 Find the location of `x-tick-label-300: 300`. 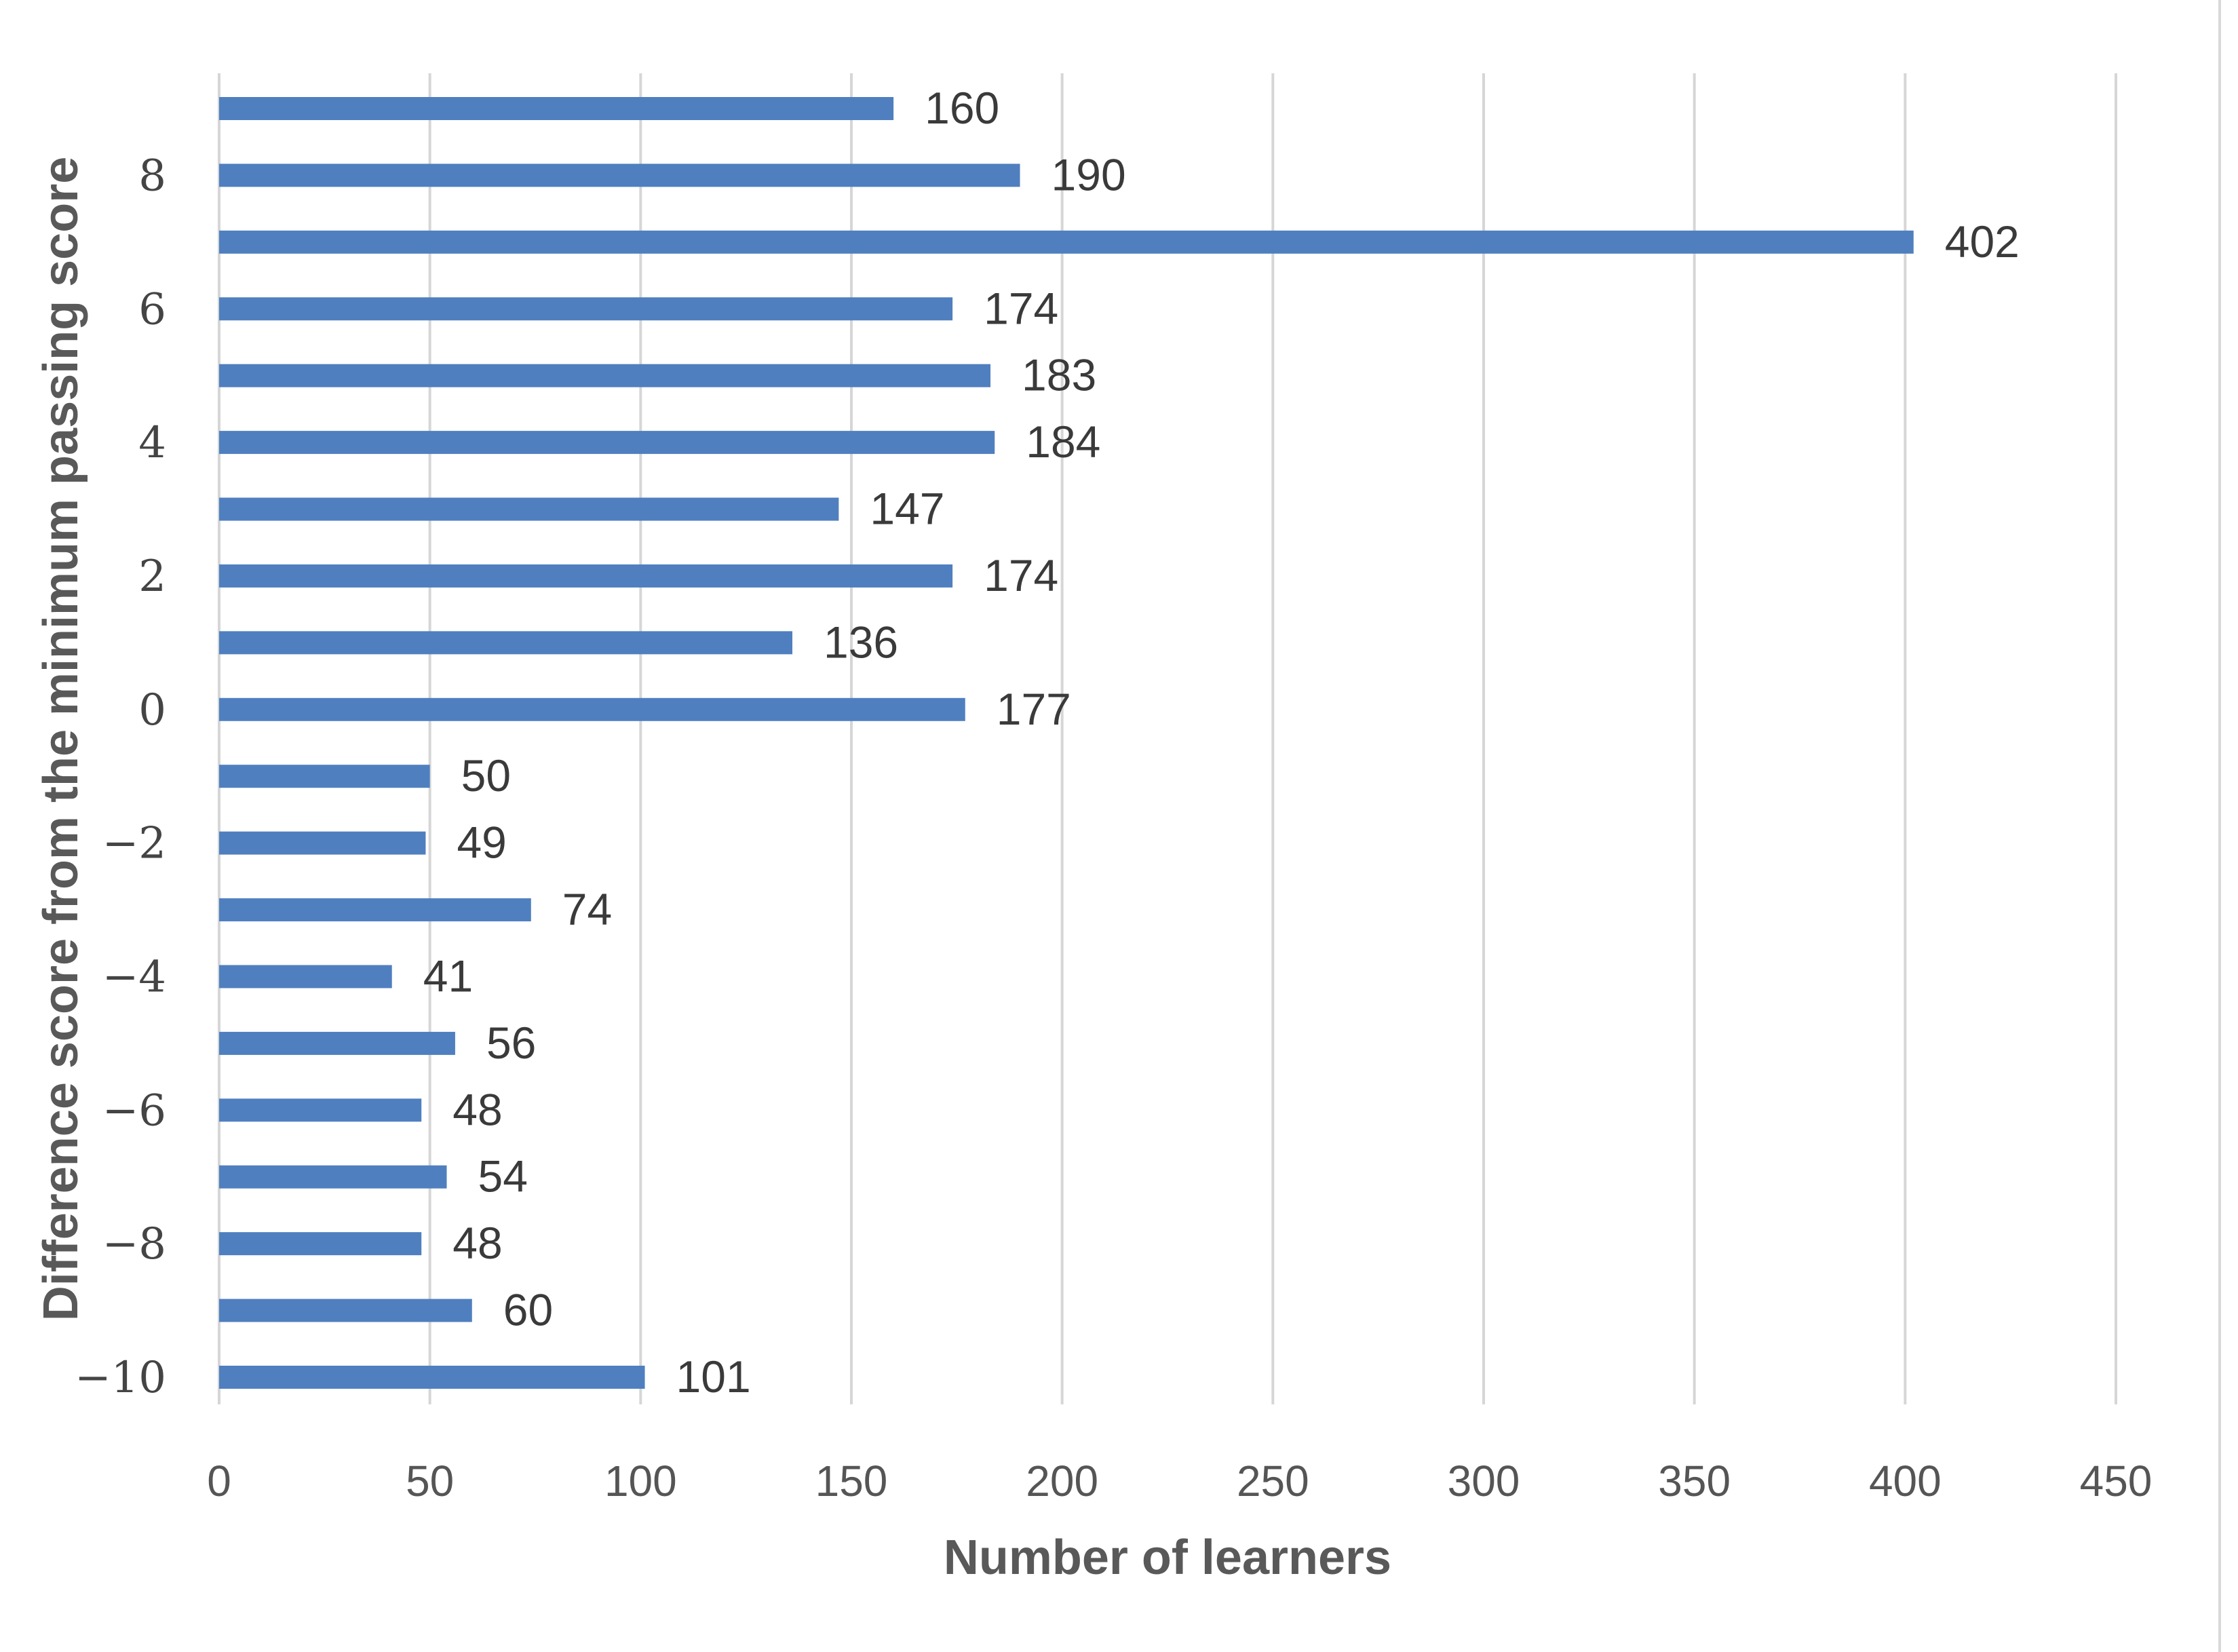

x-tick-label-300: 300 is located at coordinates (1484, 1481).